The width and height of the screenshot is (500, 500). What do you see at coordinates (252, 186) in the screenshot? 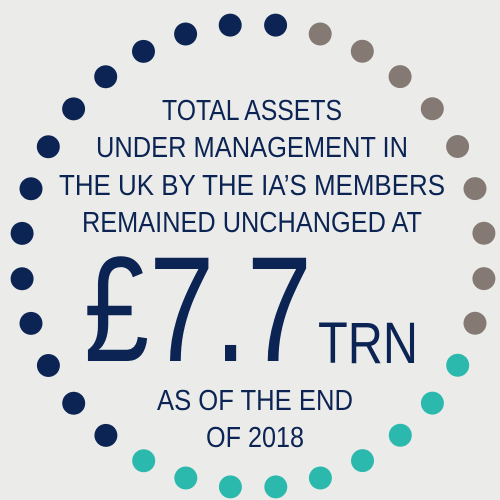
I see `headline-line: THE UK BY THE IA’S MEMBERS` at bounding box center [252, 186].